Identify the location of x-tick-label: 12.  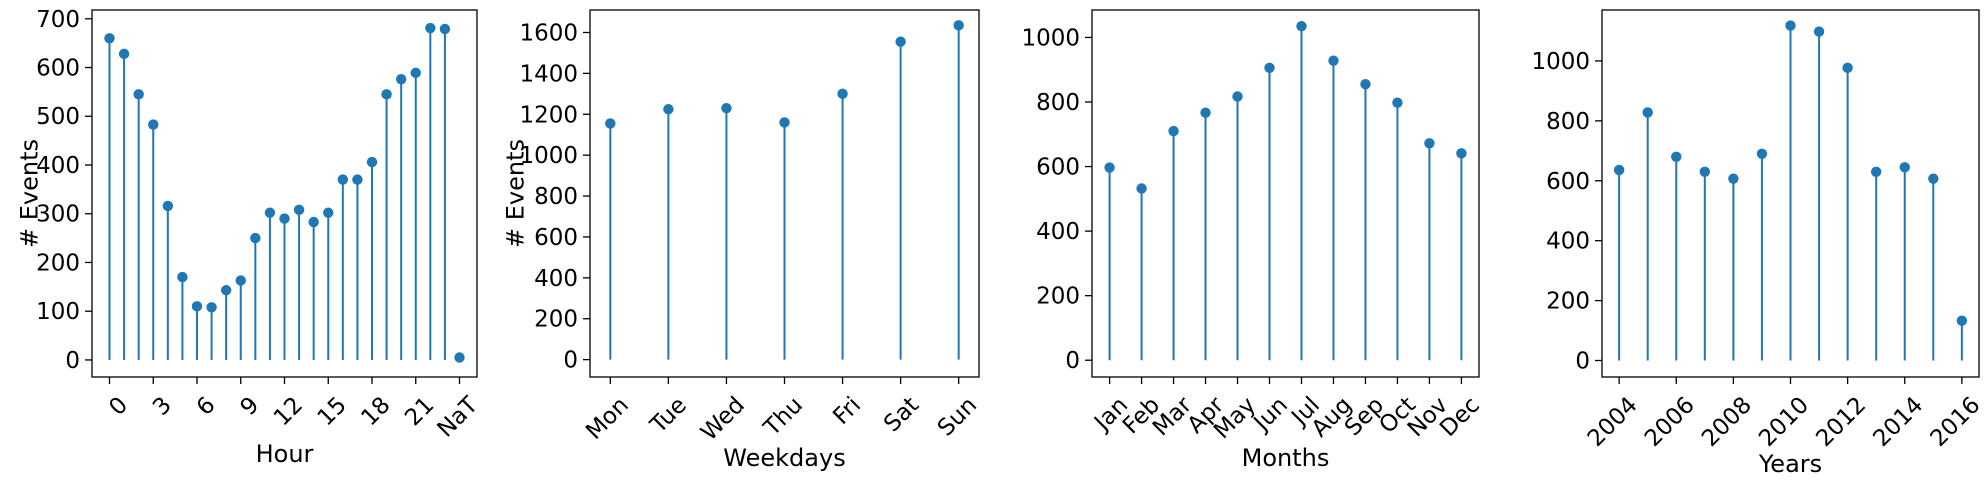
(288, 411).